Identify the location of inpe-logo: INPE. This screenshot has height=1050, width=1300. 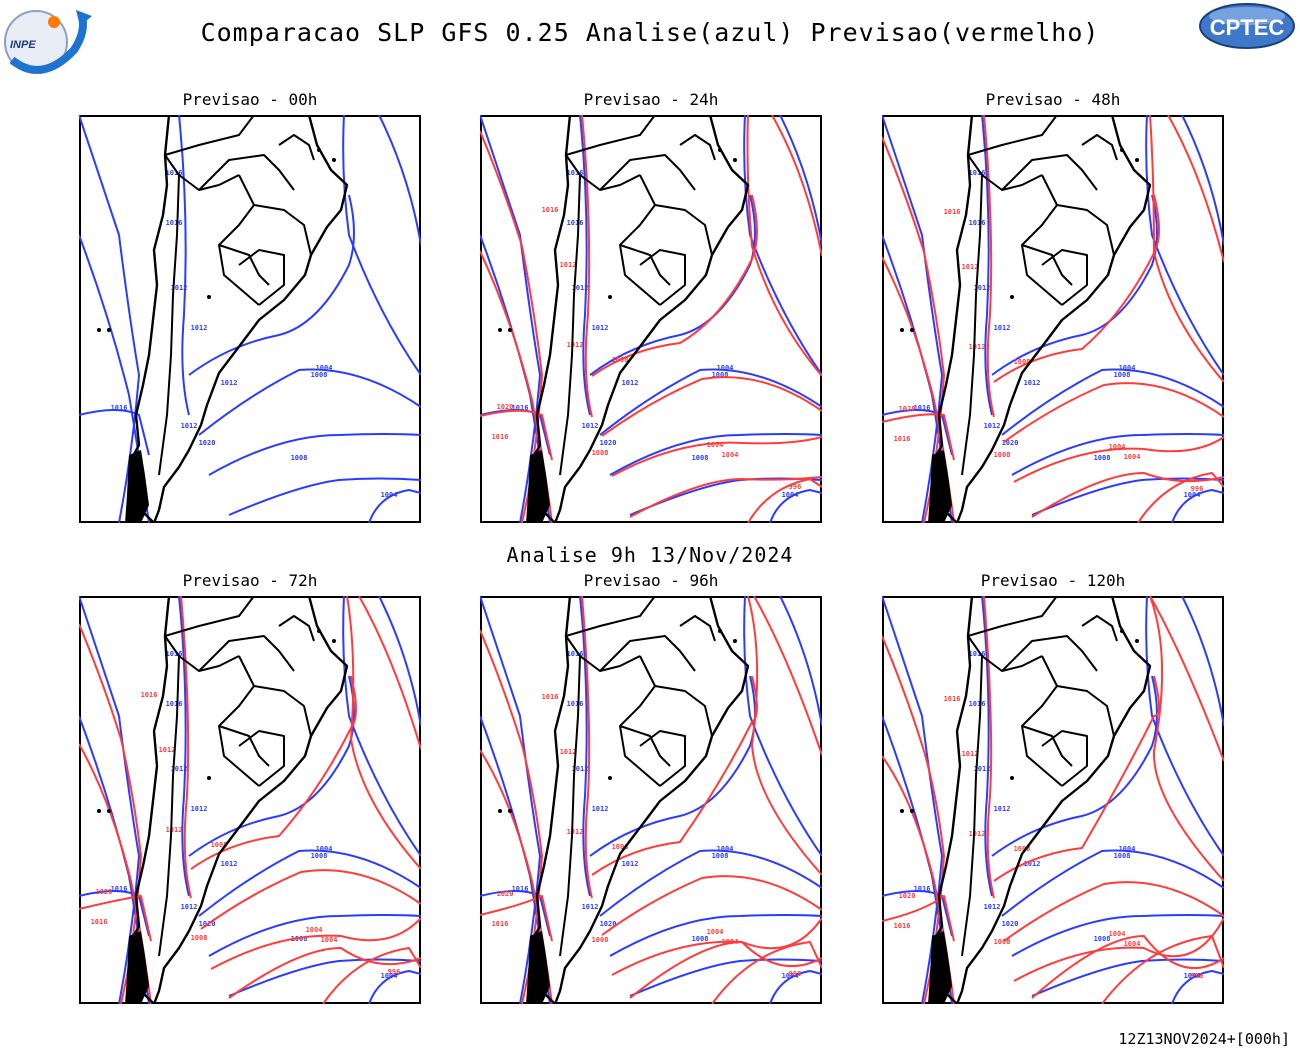
(48, 41).